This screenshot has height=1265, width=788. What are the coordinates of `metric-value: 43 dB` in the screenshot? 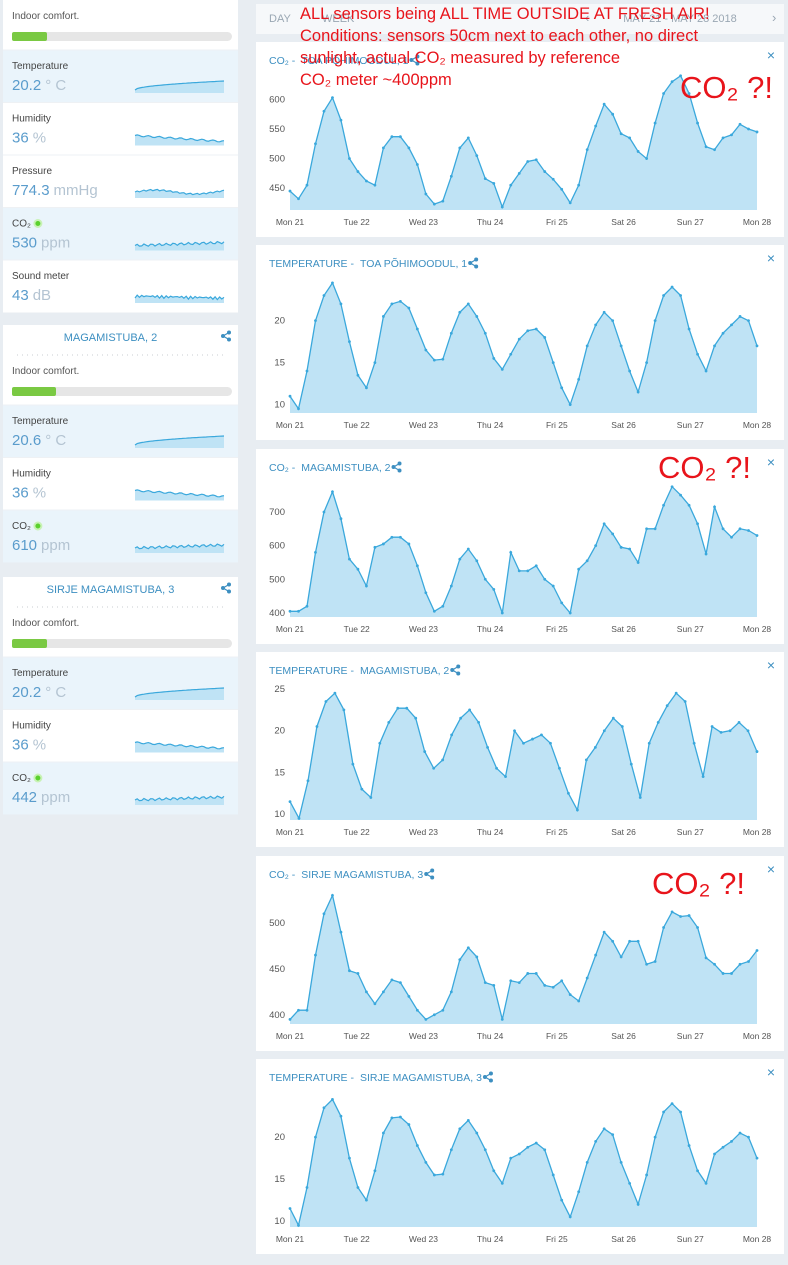 It's located at (31, 295).